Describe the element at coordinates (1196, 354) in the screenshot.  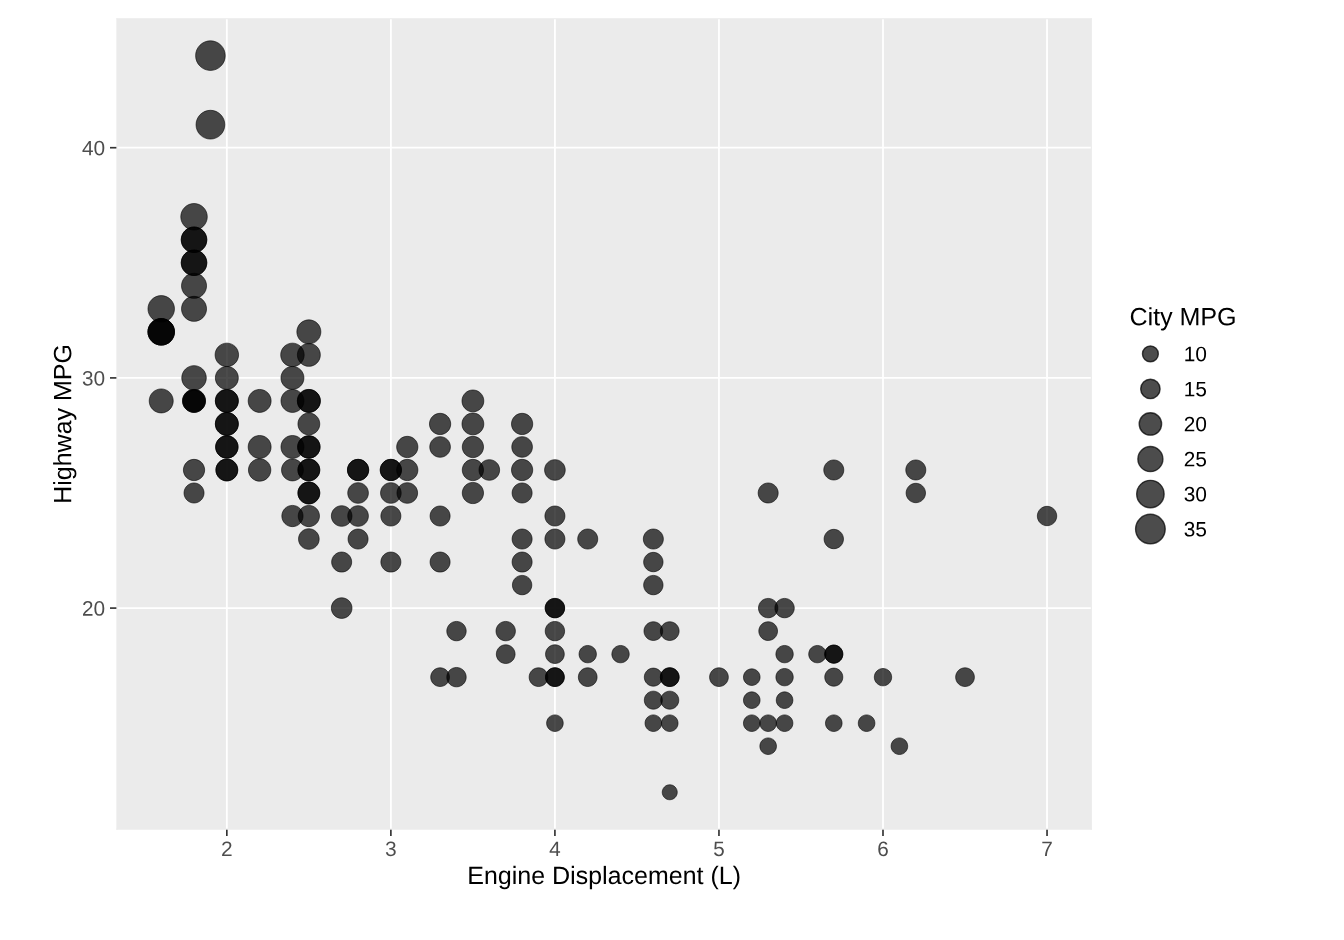
I see `legend-label: 10` at that location.